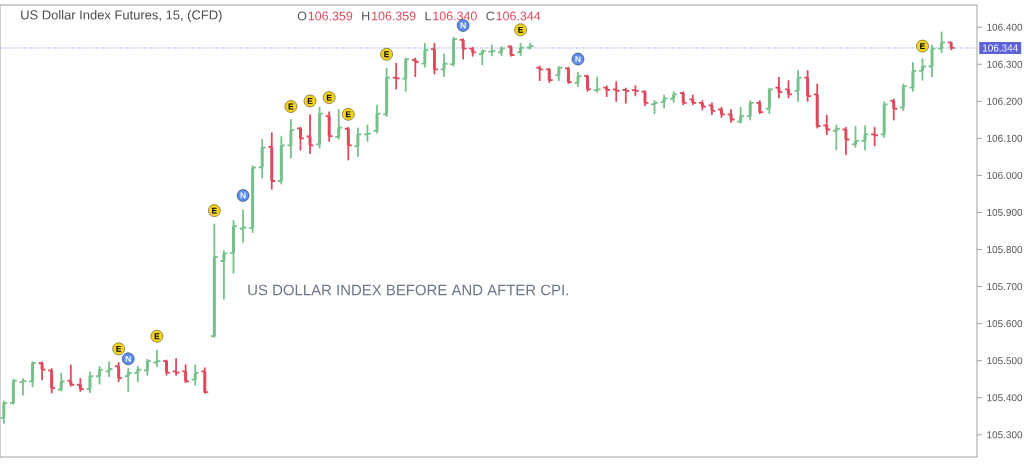  I want to click on y-tick-label: 105.800, so click(1005, 250).